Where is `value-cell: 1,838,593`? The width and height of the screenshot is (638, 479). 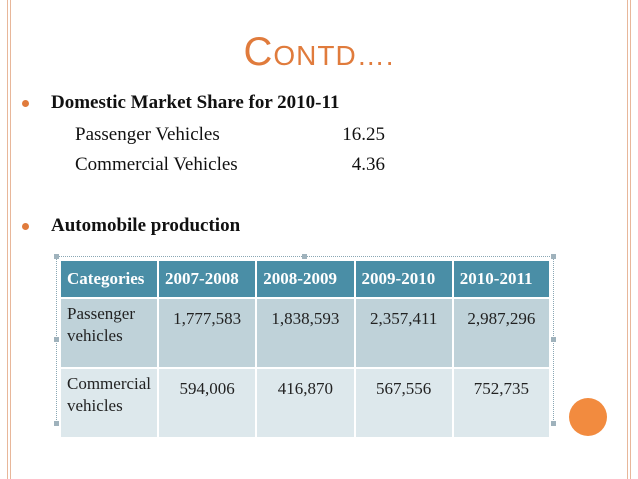
value-cell: 1,838,593 is located at coordinates (305, 333).